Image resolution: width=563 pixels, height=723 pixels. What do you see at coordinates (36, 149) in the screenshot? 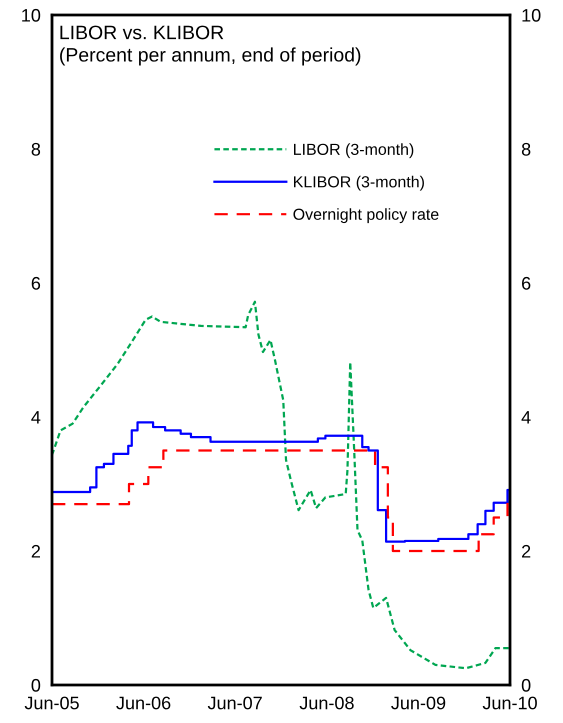
I see `y-tick-label: 8` at bounding box center [36, 149].